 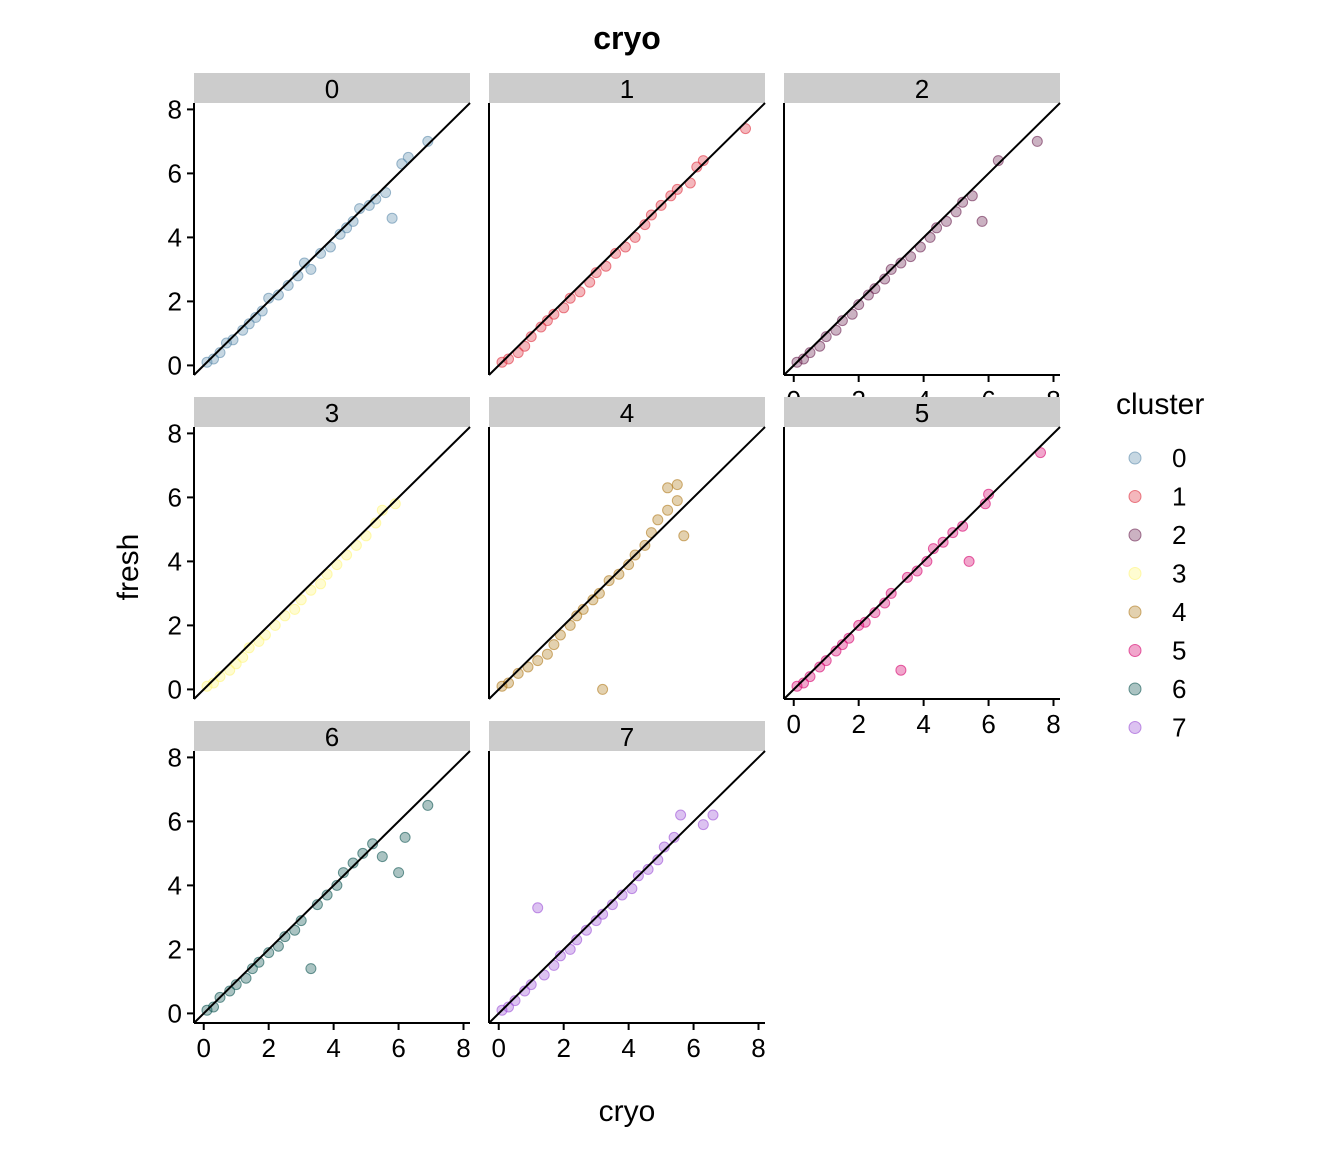 What do you see at coordinates (1179, 651) in the screenshot?
I see `legend-label: 5` at bounding box center [1179, 651].